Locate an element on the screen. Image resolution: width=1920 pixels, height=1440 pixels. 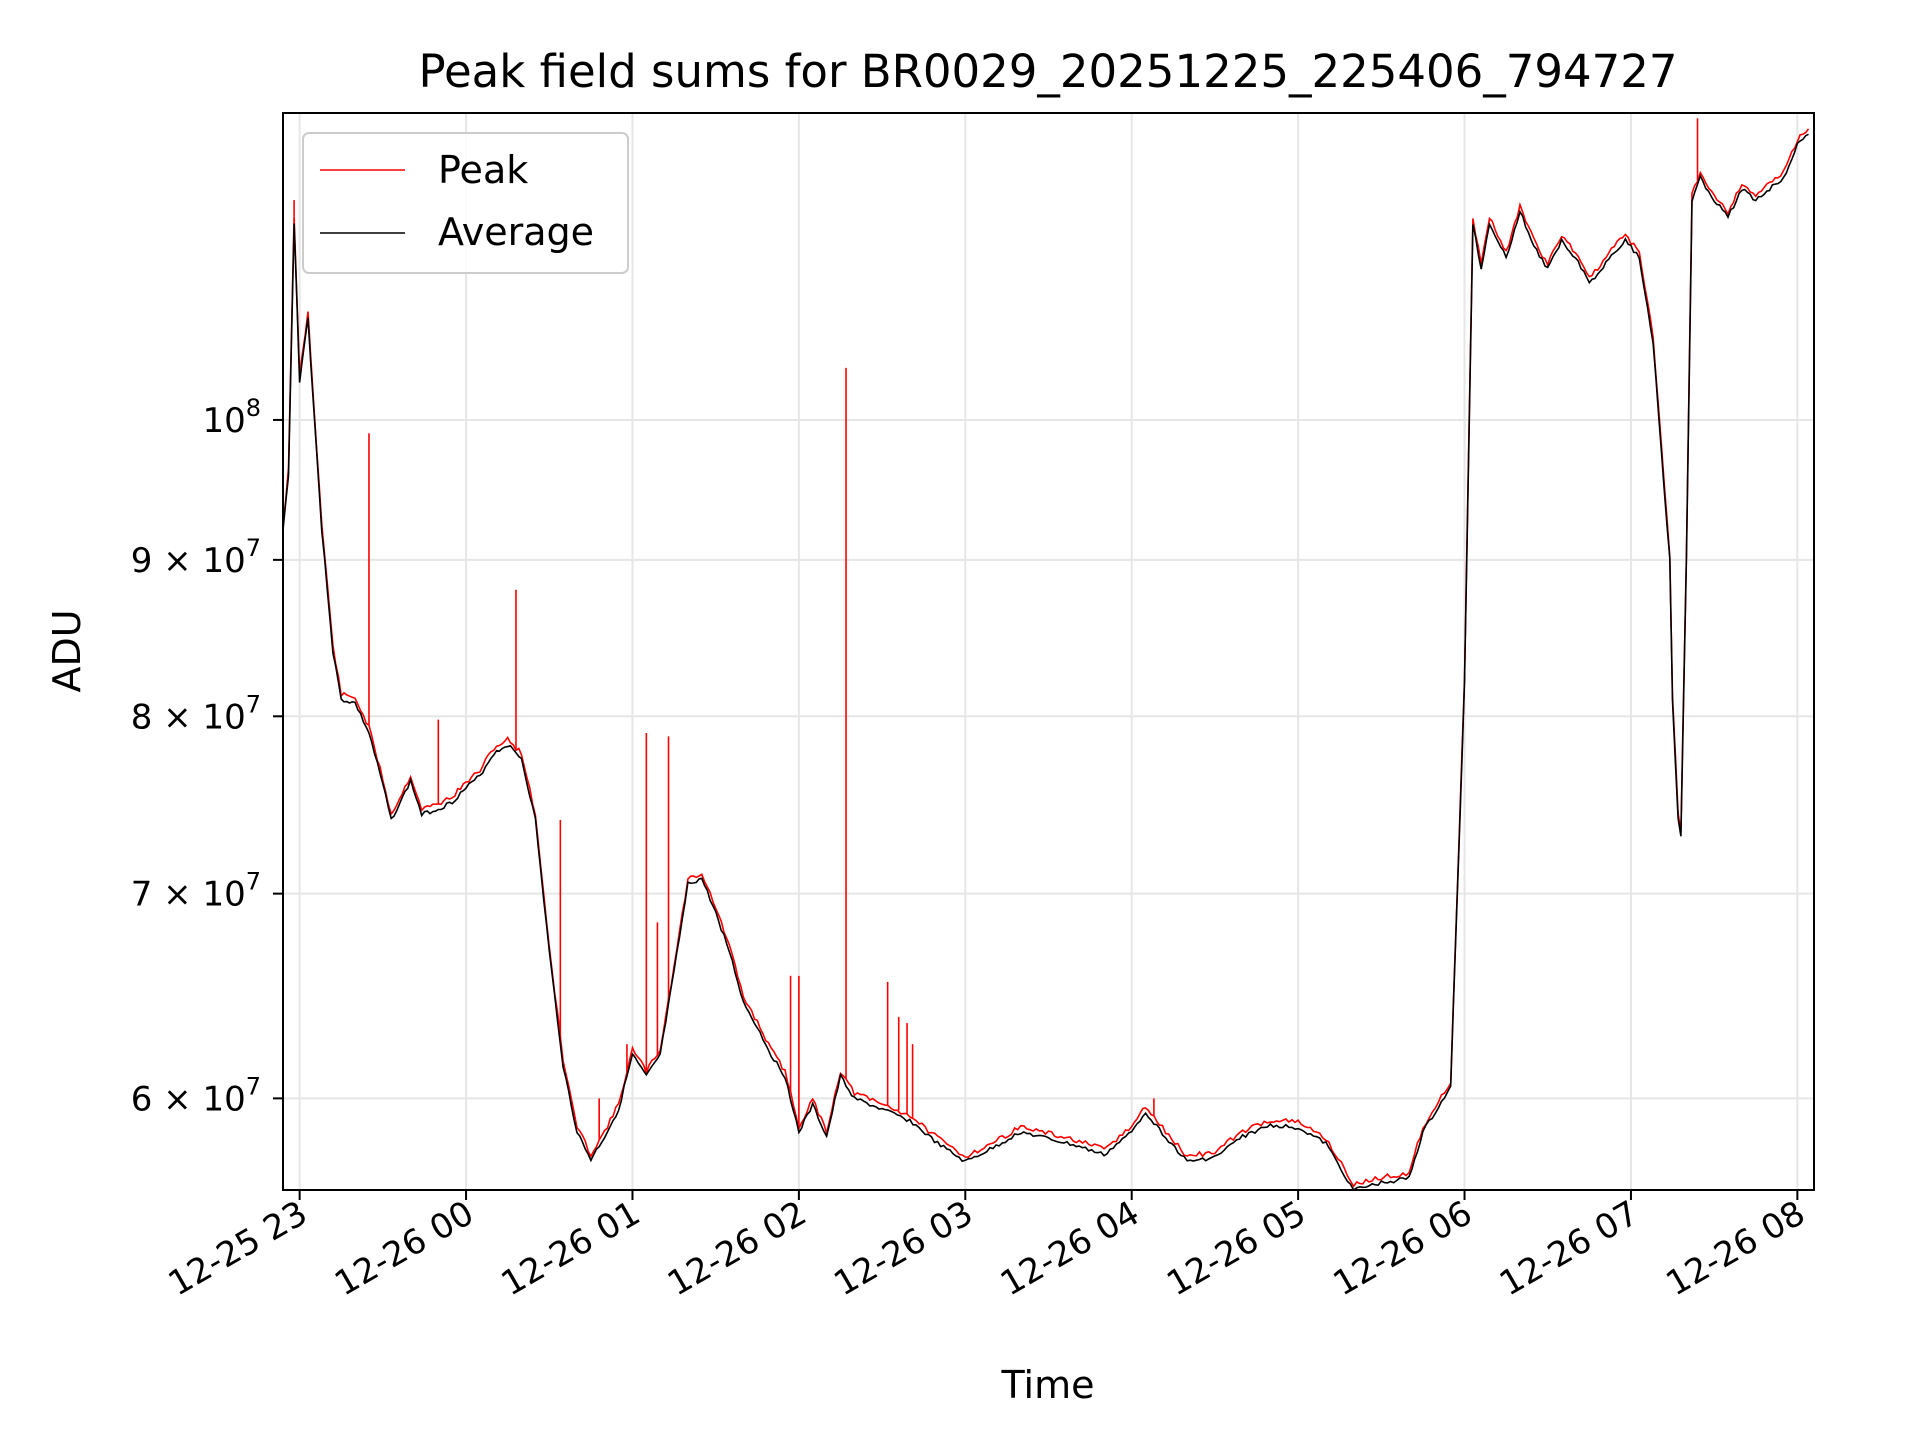
legend-label-average: Average is located at coordinates (516, 232).